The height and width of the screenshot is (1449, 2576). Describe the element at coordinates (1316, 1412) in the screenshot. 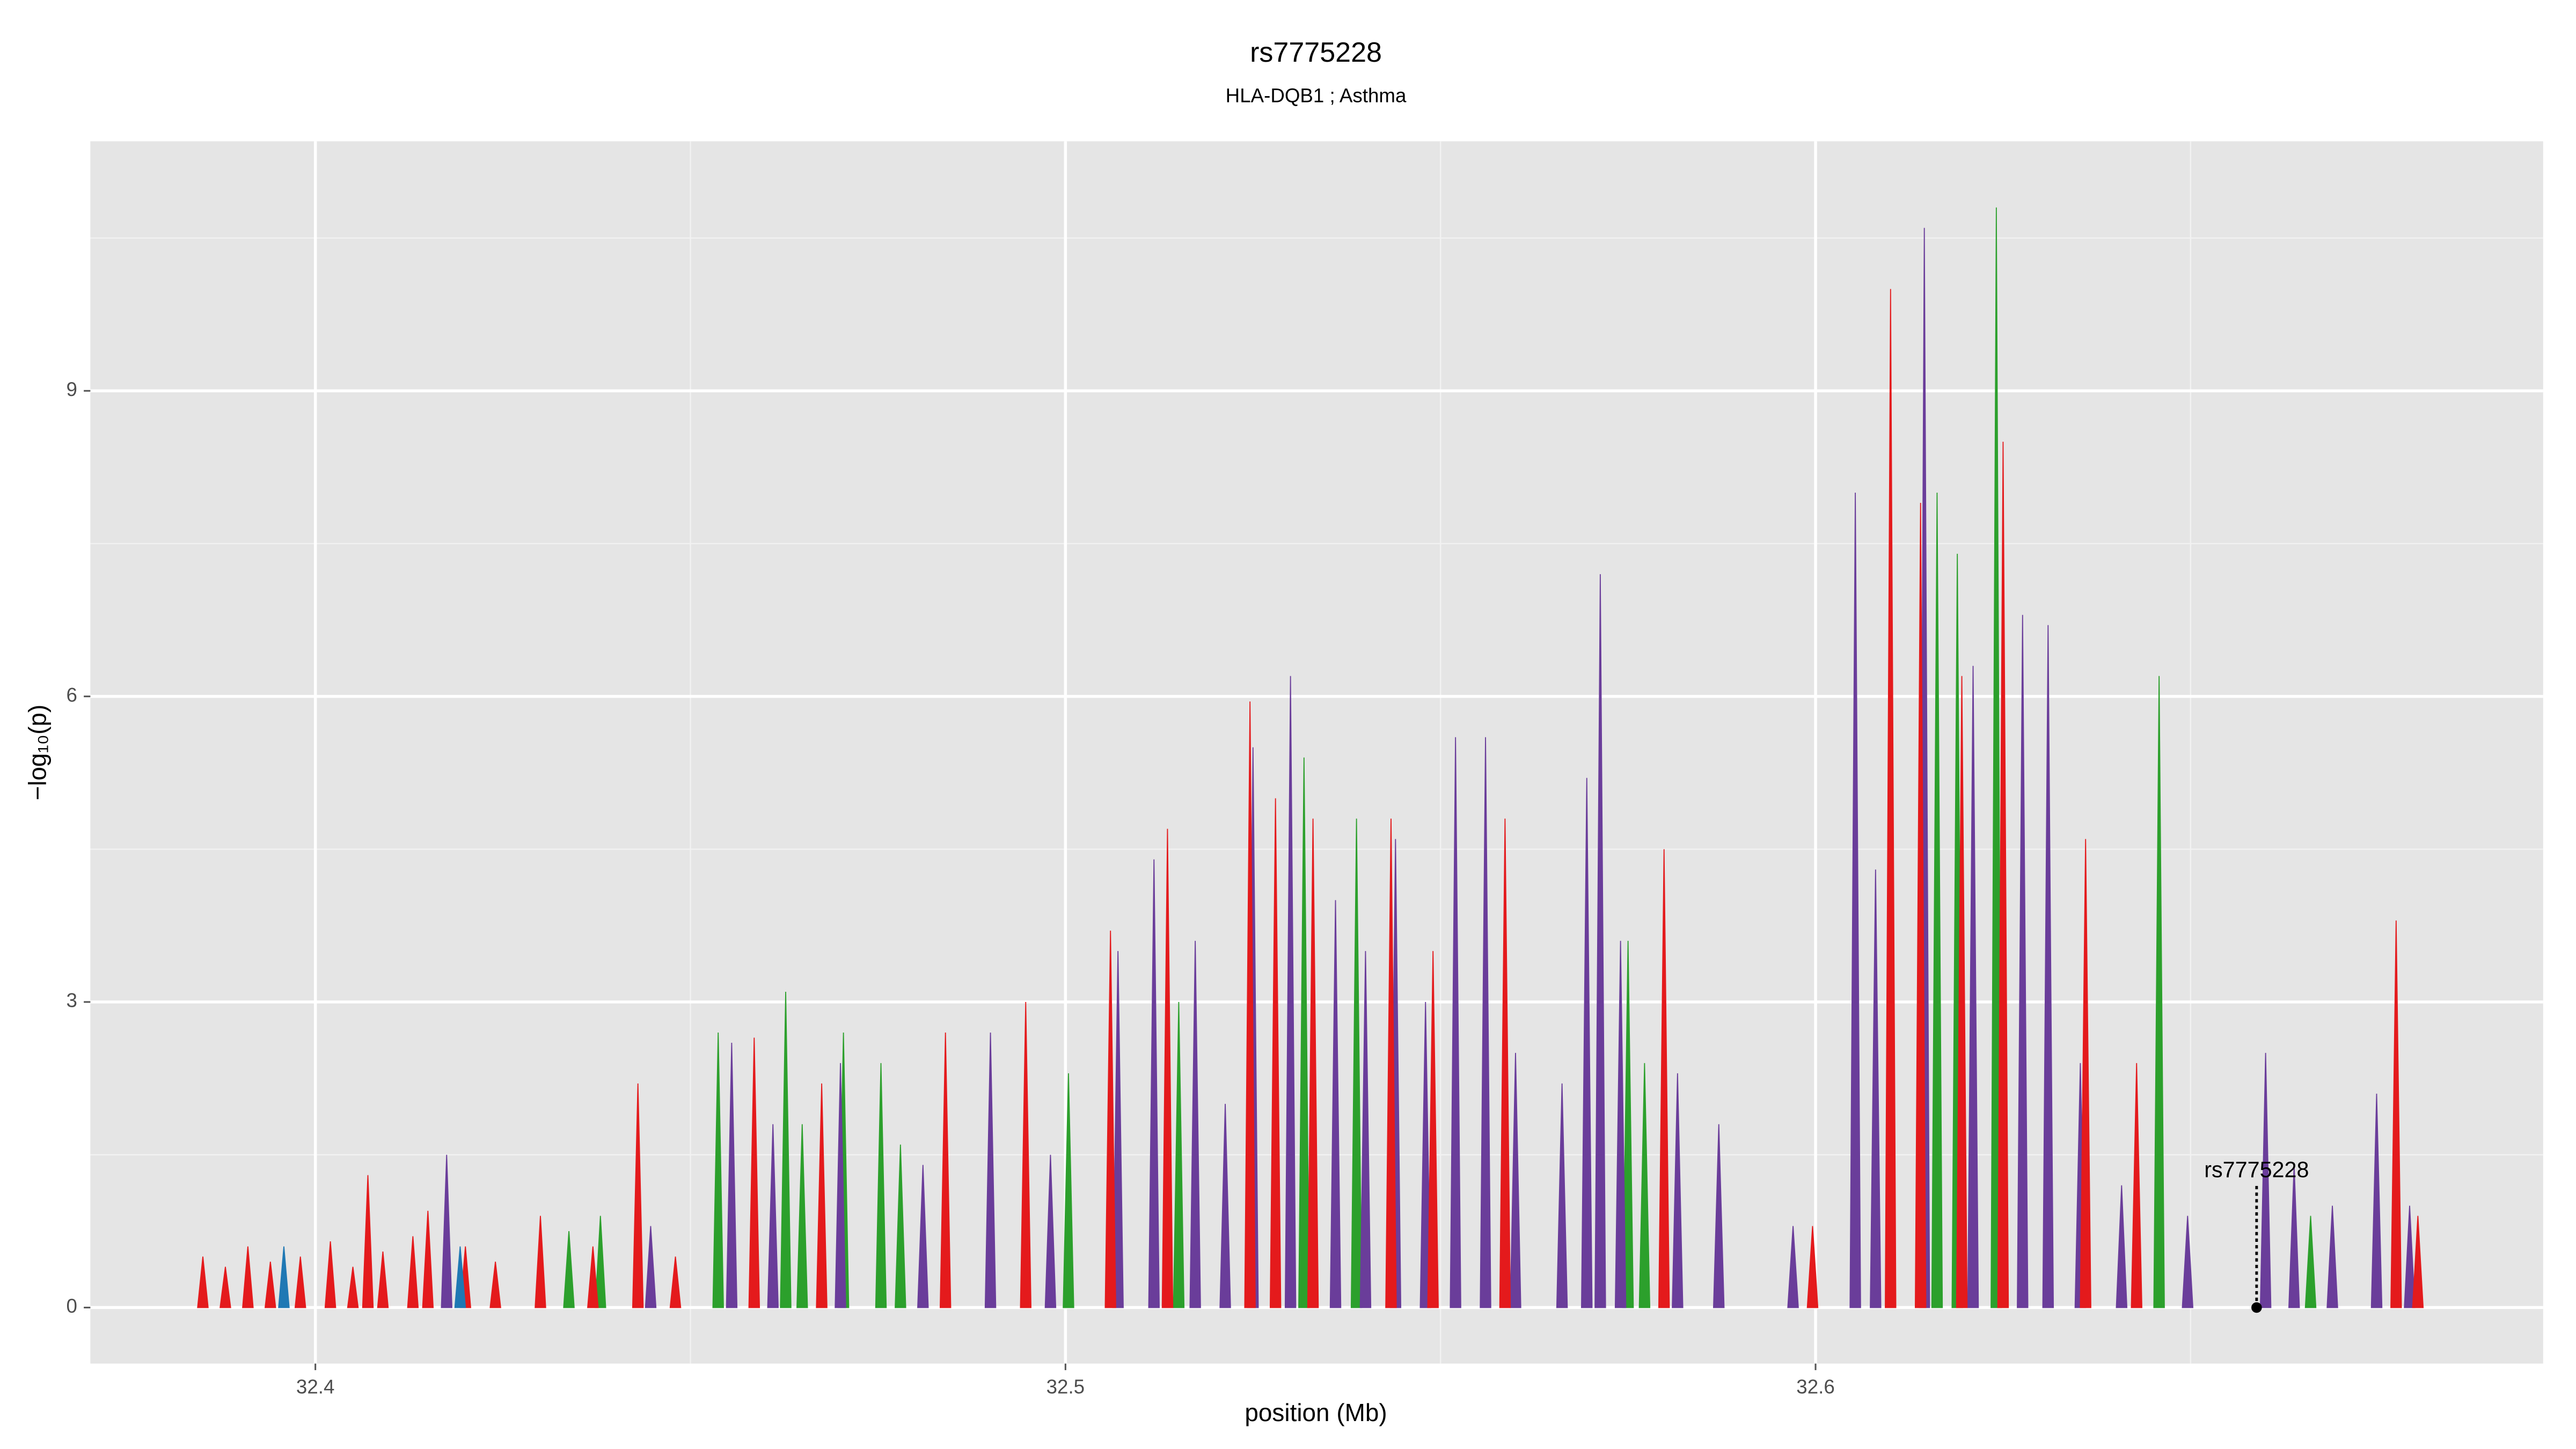

I see `x-axis-label: position (Mb)` at that location.